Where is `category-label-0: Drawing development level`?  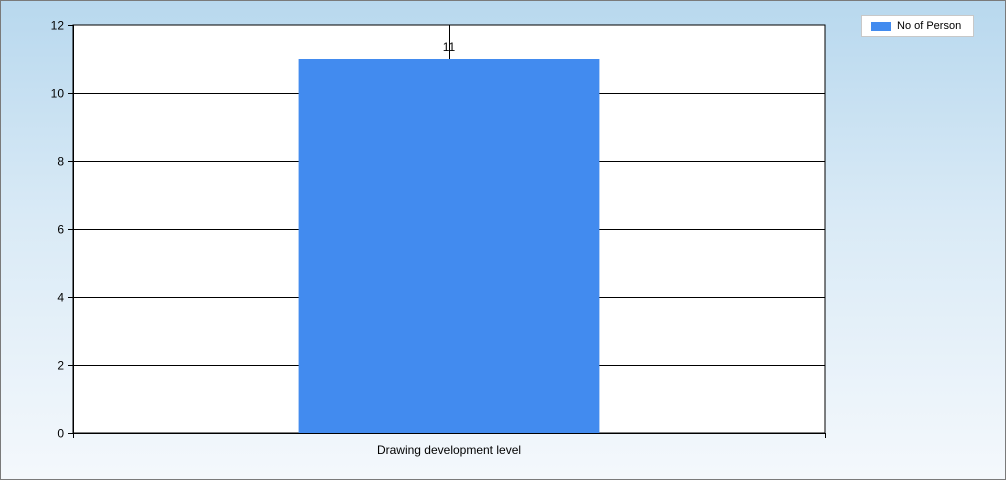
category-label-0: Drawing development level is located at coordinates (449, 450).